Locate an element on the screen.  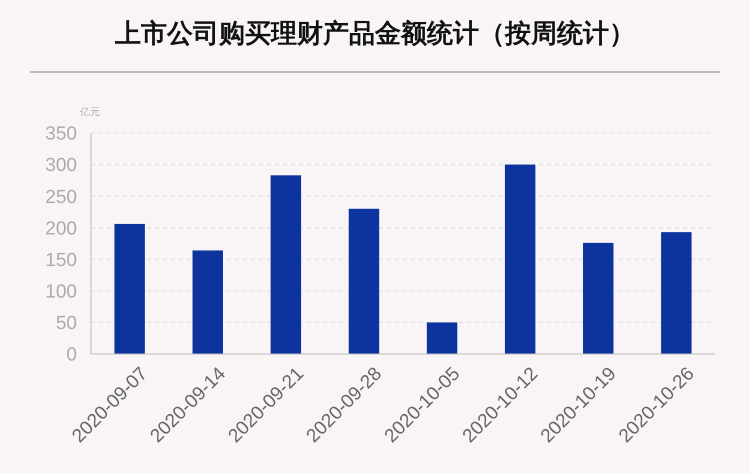
y-tick-label: 50 is located at coordinates (66, 323).